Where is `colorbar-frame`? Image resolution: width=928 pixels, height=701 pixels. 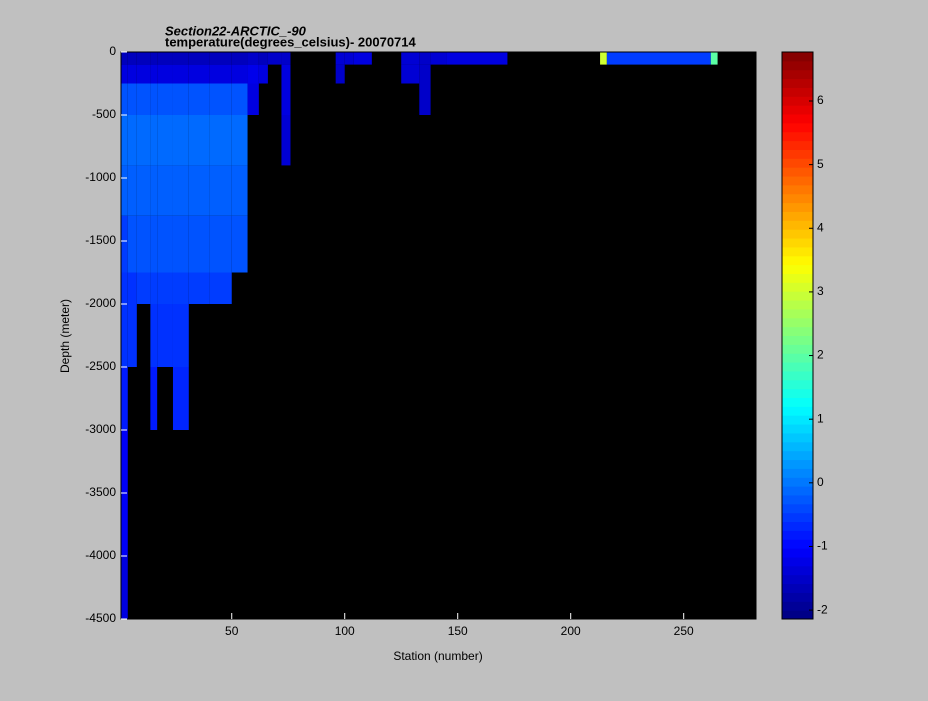
colorbar-frame is located at coordinates (797, 335).